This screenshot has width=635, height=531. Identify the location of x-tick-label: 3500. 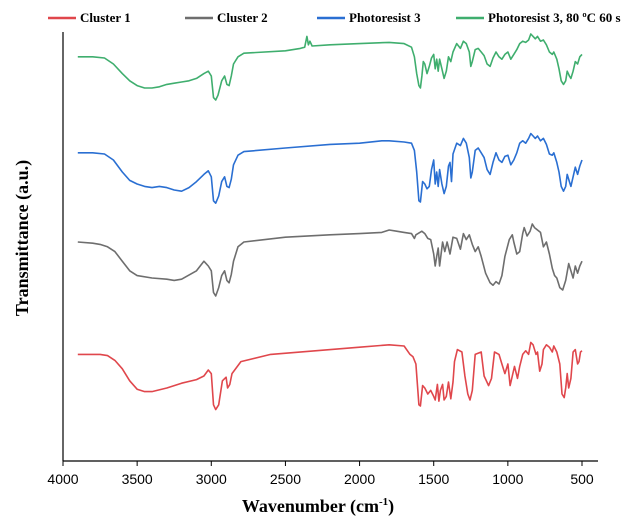
(137, 479).